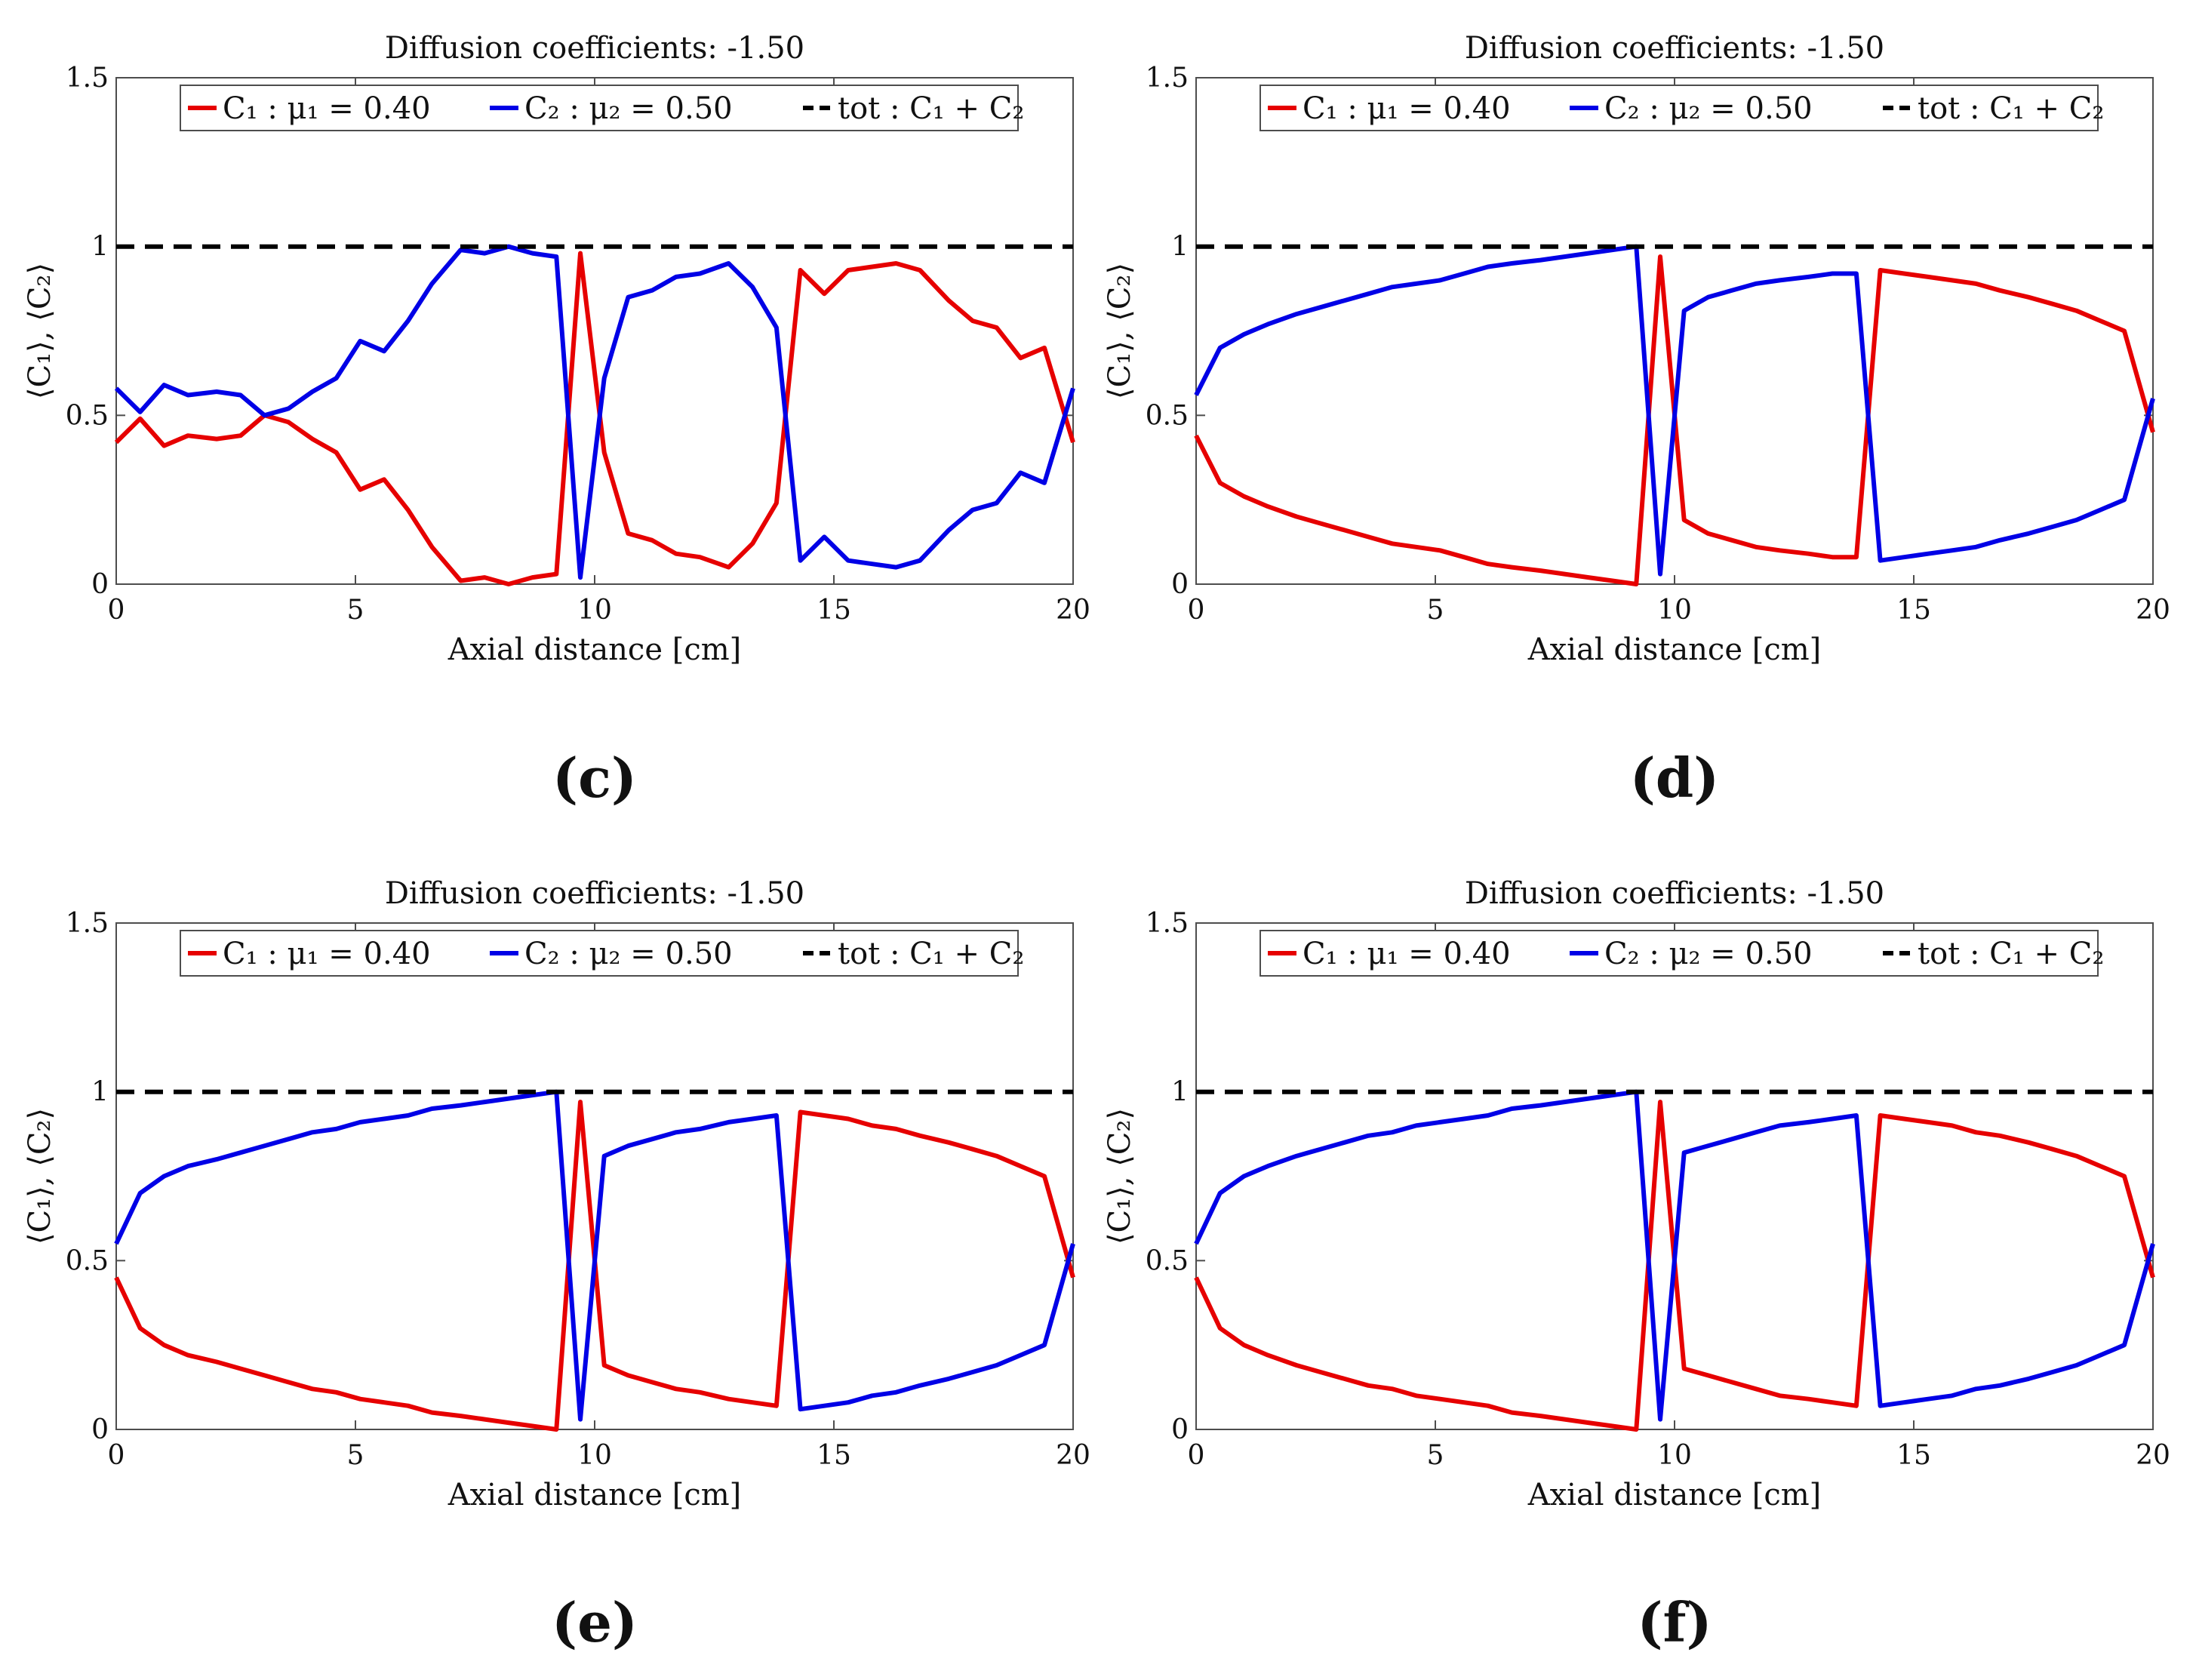 The width and height of the screenshot is (2196, 1680). What do you see at coordinates (594, 778) in the screenshot?
I see `panel-label: (c)` at bounding box center [594, 778].